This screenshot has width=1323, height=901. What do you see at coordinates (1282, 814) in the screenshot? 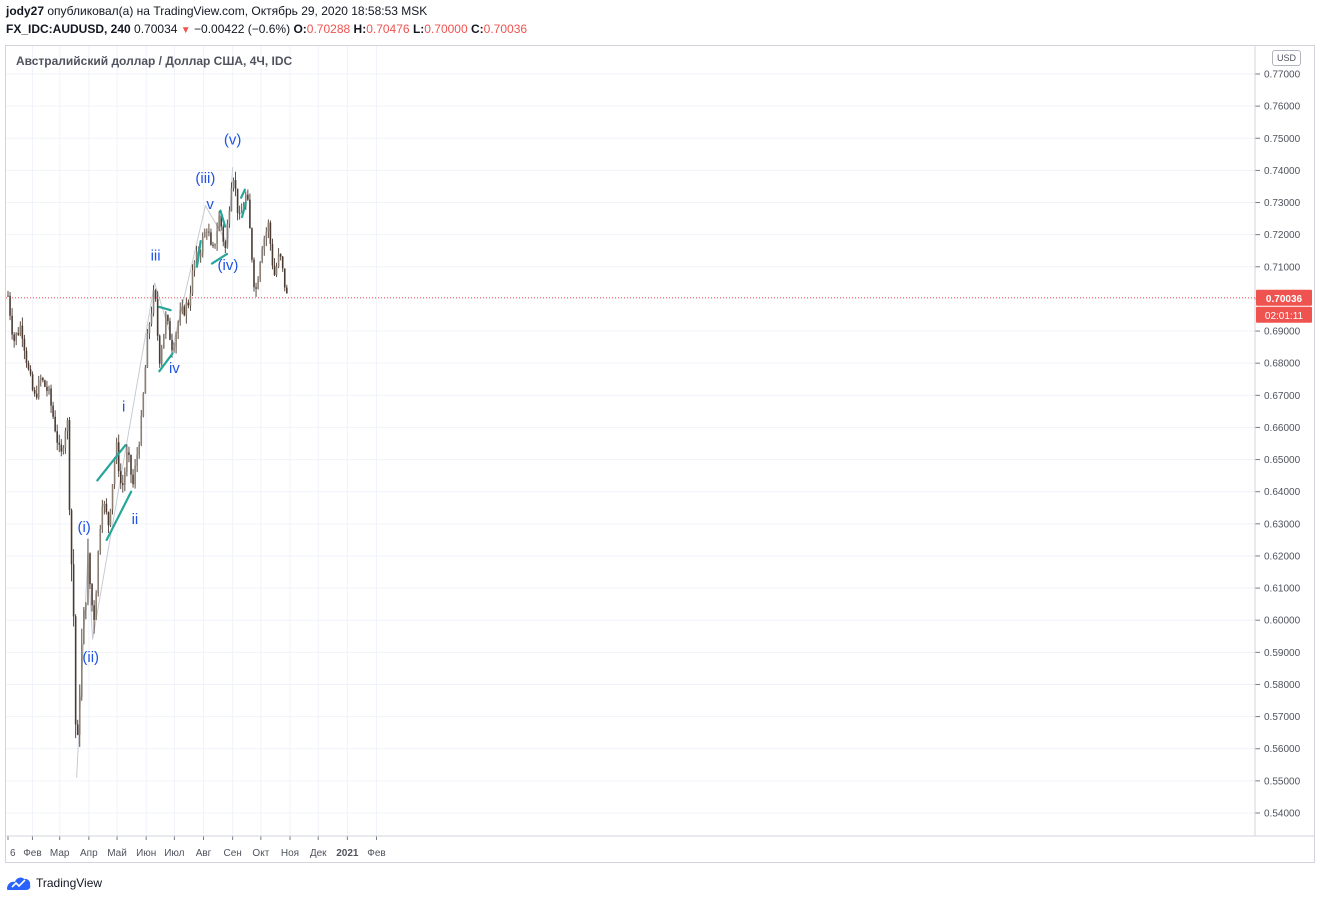
I see `y-tick-label: 0.54000` at bounding box center [1282, 814].